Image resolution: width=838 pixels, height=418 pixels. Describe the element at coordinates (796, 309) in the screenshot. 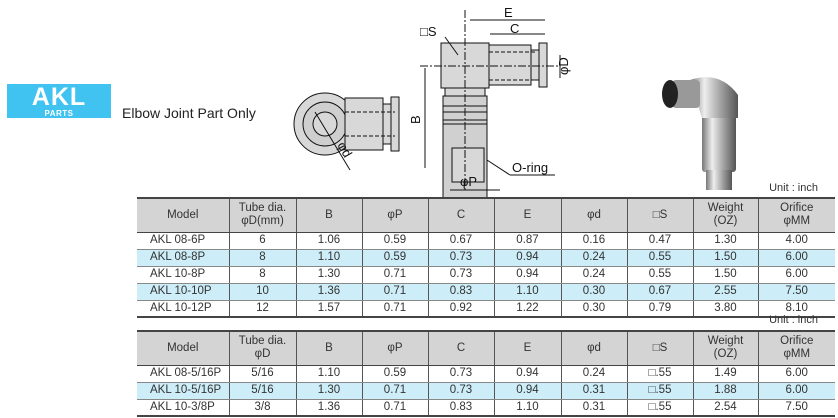

I see `table-cell: 8.10` at that location.